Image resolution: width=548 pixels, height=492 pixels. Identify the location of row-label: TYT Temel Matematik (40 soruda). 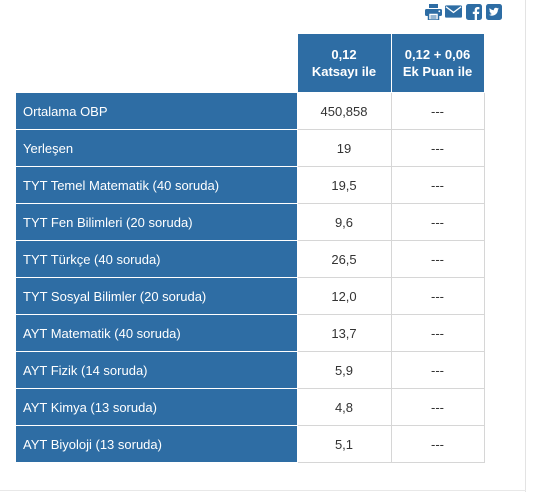
(157, 185).